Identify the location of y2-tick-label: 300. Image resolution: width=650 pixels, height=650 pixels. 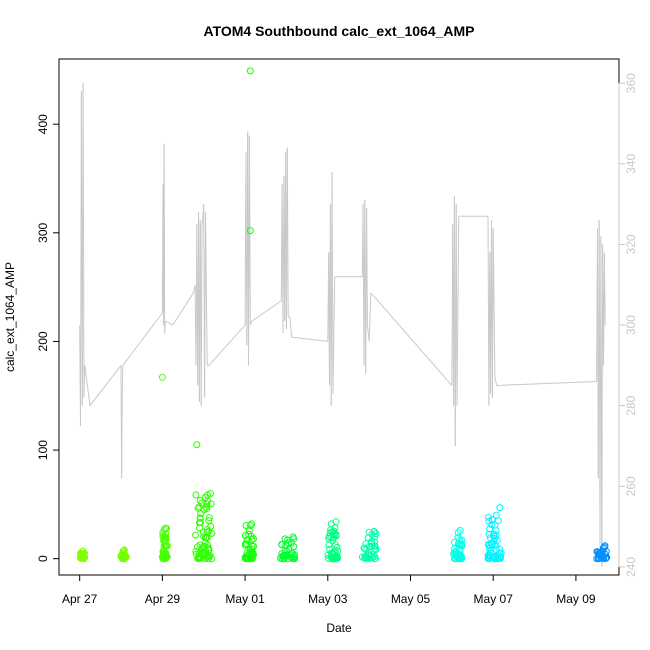
(631, 325).